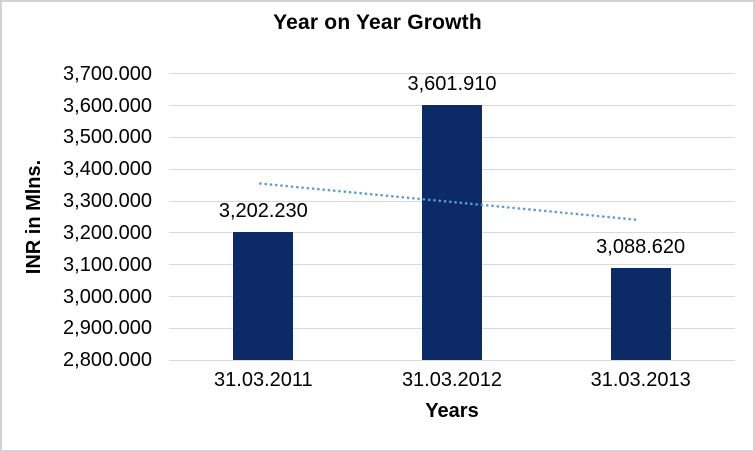 The image size is (755, 452). Describe the element at coordinates (107, 201) in the screenshot. I see `y-tick-label: 3,300.000` at that location.